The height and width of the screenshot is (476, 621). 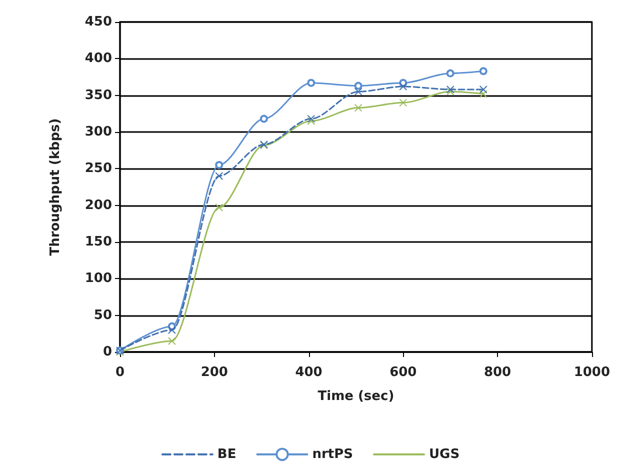 What do you see at coordinates (98, 95) in the screenshot?
I see `y-tick-label: 350` at bounding box center [98, 95].